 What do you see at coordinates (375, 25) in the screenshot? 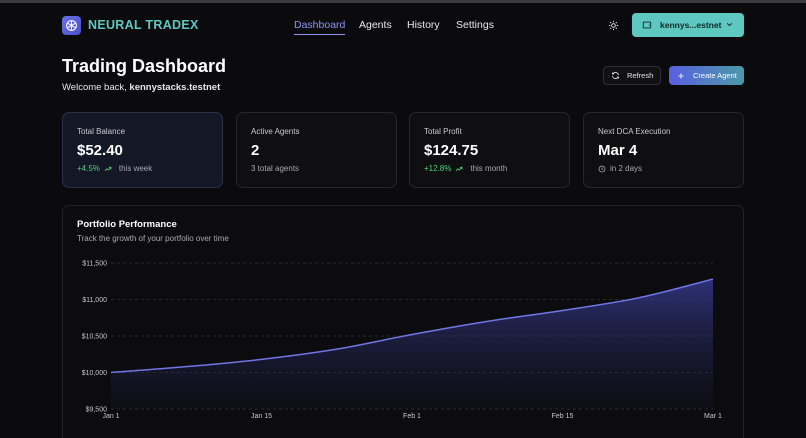
I see `nav-agents: Agents` at bounding box center [375, 25].